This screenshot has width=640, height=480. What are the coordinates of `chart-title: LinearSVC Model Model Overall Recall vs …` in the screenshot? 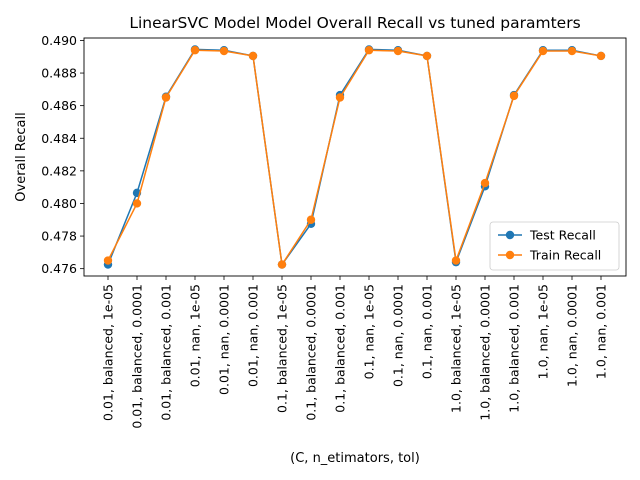 It's located at (354, 23).